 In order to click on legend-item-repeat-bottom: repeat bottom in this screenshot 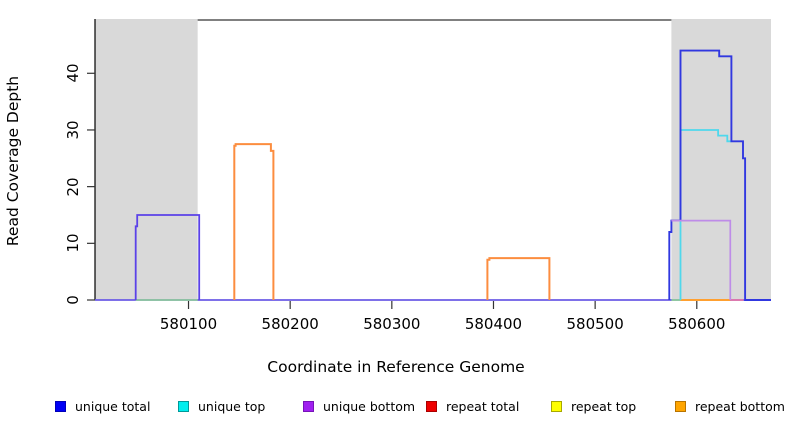, I will do `click(730, 406)`.